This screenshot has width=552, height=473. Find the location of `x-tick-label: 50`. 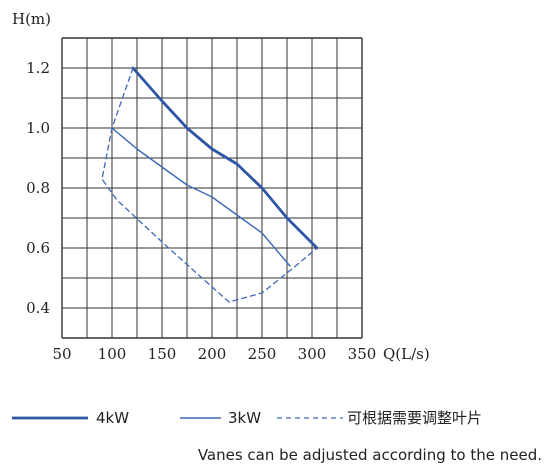

x-tick-label: 50 is located at coordinates (61, 354).